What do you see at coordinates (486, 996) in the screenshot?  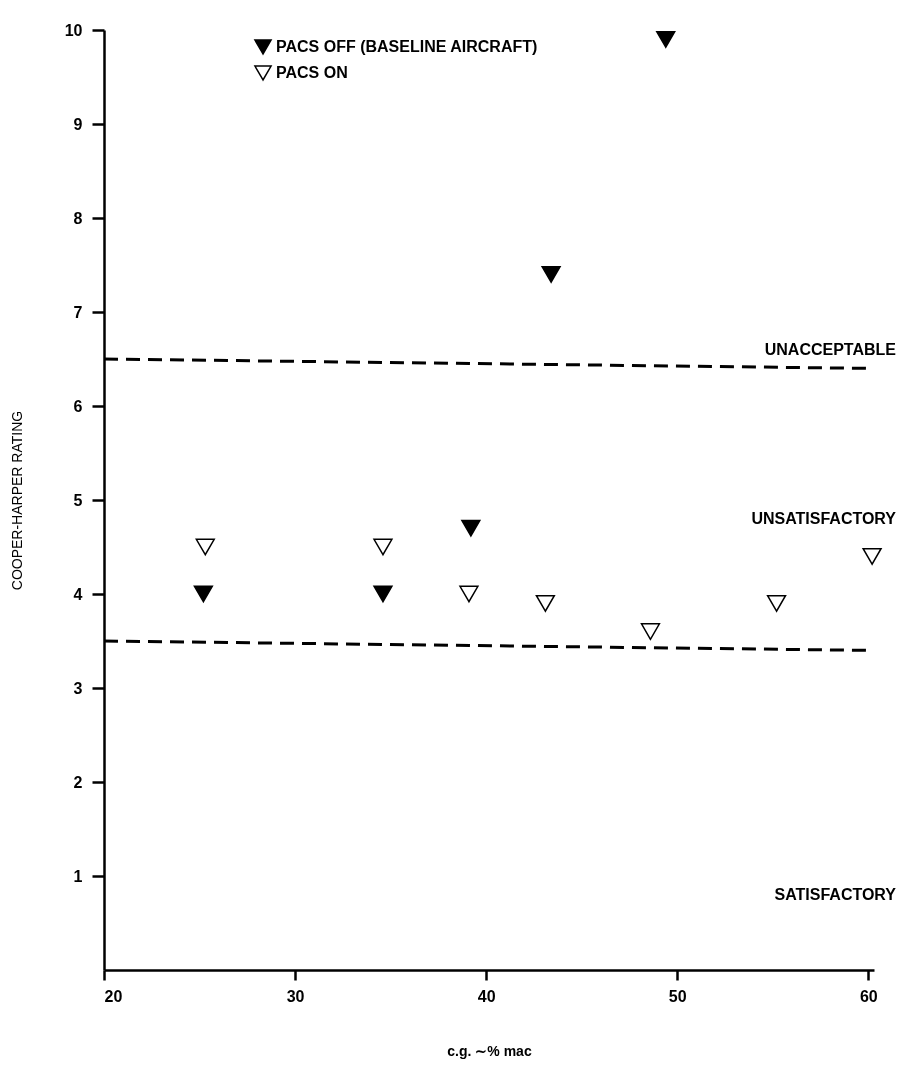 I see `x-tick-label: 40` at bounding box center [486, 996].